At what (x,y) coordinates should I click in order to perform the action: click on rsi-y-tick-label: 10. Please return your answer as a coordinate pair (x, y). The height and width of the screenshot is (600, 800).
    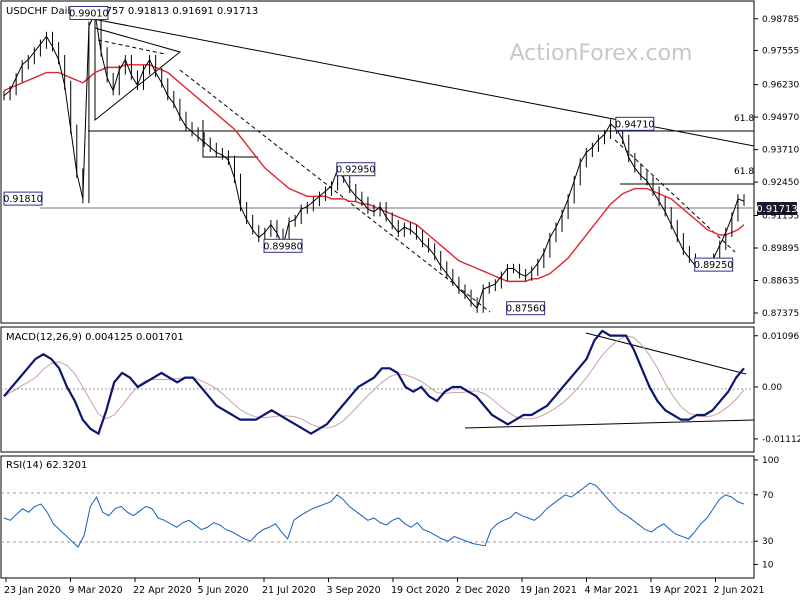
    Looking at the image, I should click on (768, 565).